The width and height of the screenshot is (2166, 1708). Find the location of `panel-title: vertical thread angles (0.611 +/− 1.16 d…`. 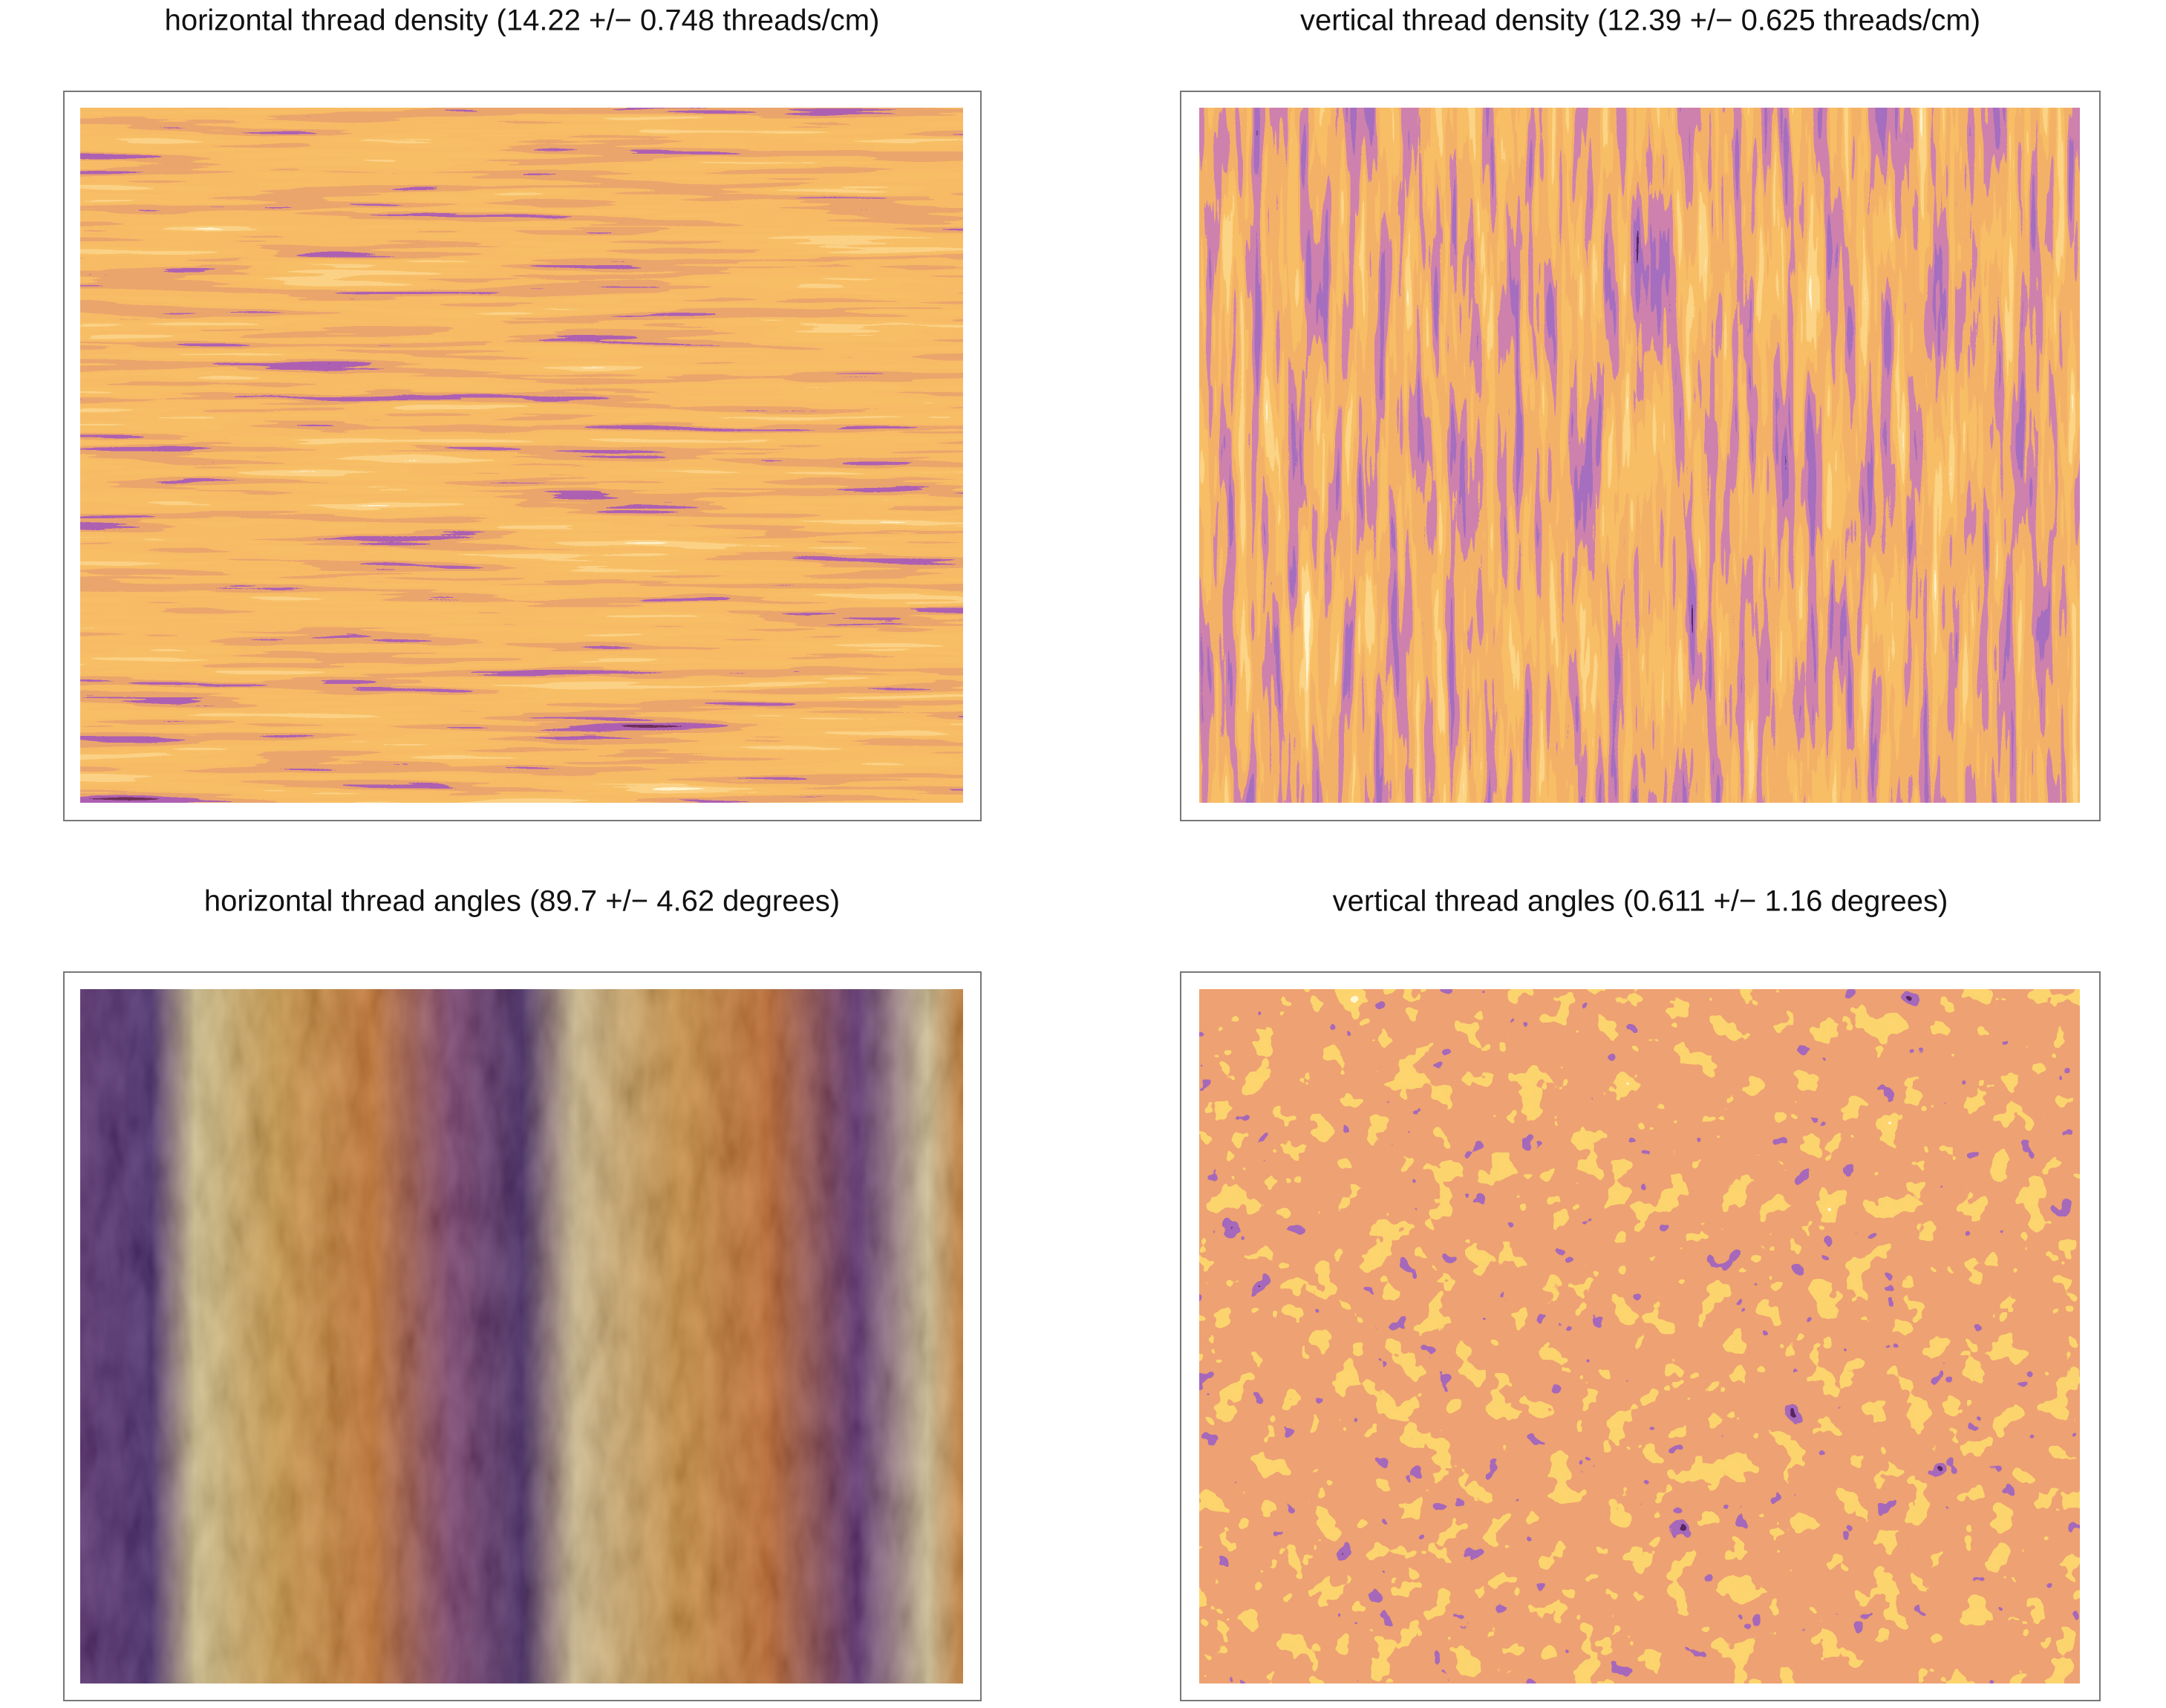

panel-title: vertical thread angles (0.611 +/− 1.16 d… is located at coordinates (1640, 901).